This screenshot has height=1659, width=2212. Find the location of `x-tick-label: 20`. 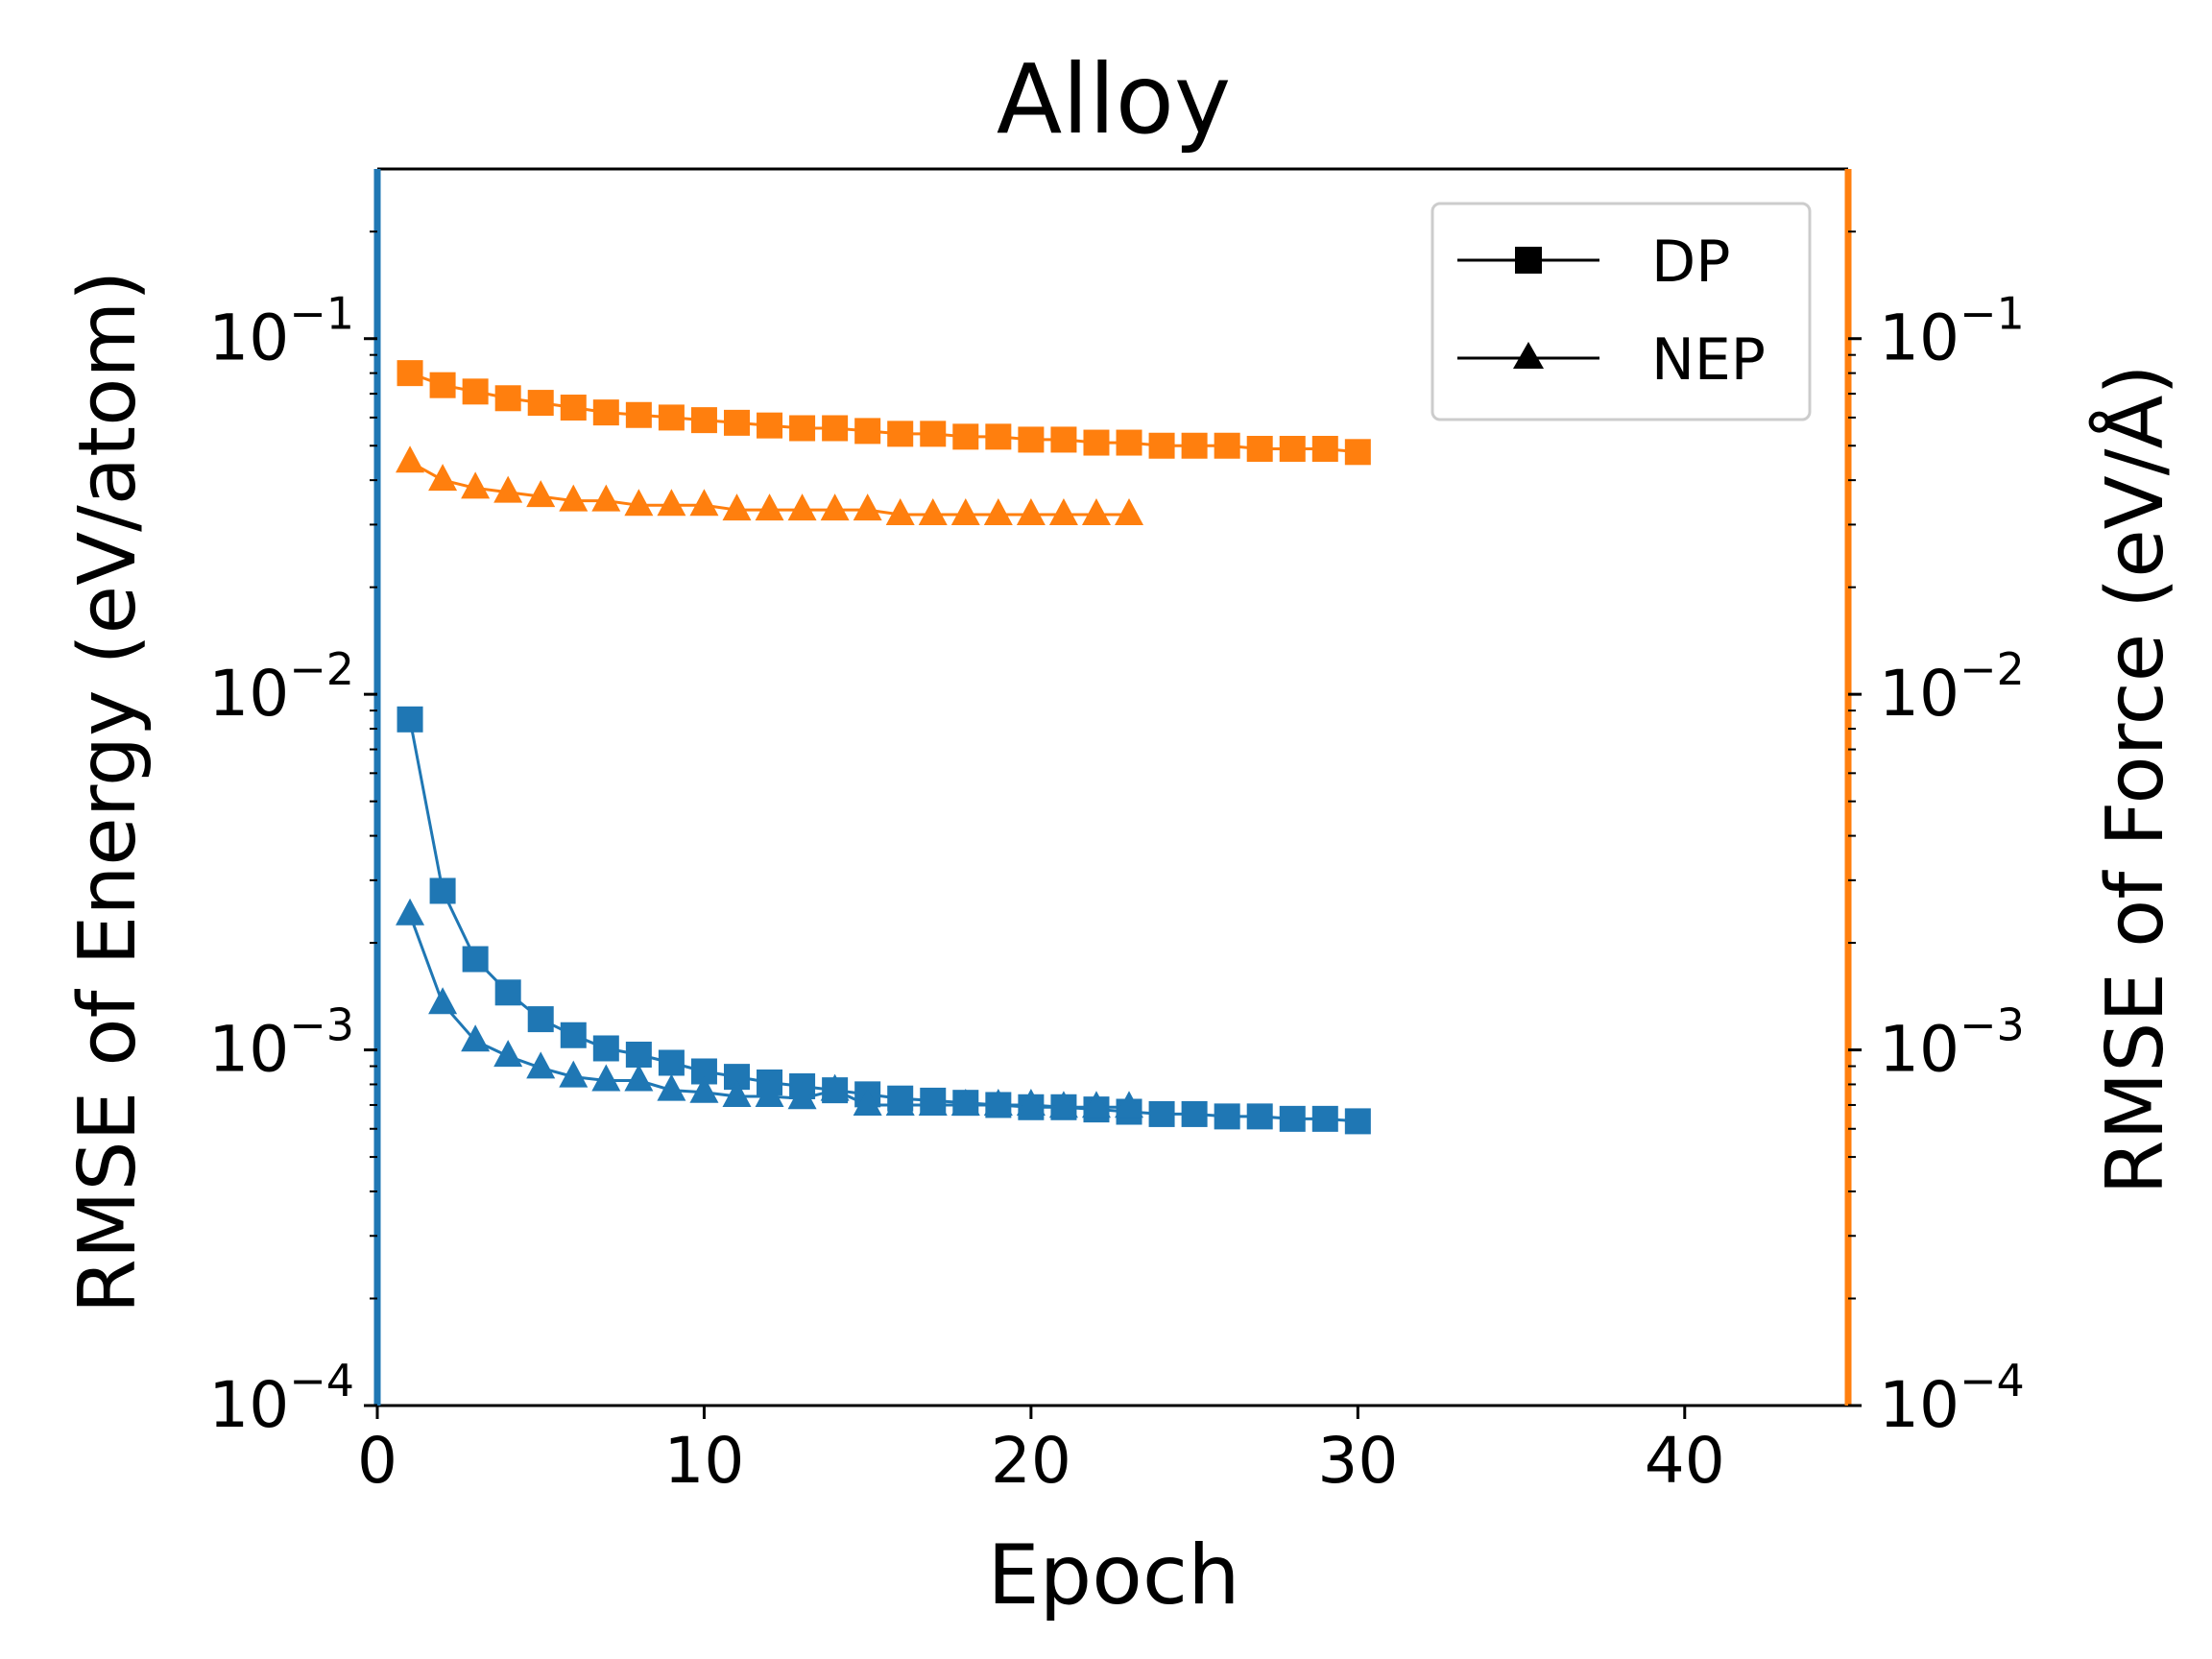

x-tick-label: 20 is located at coordinates (1031, 1461).